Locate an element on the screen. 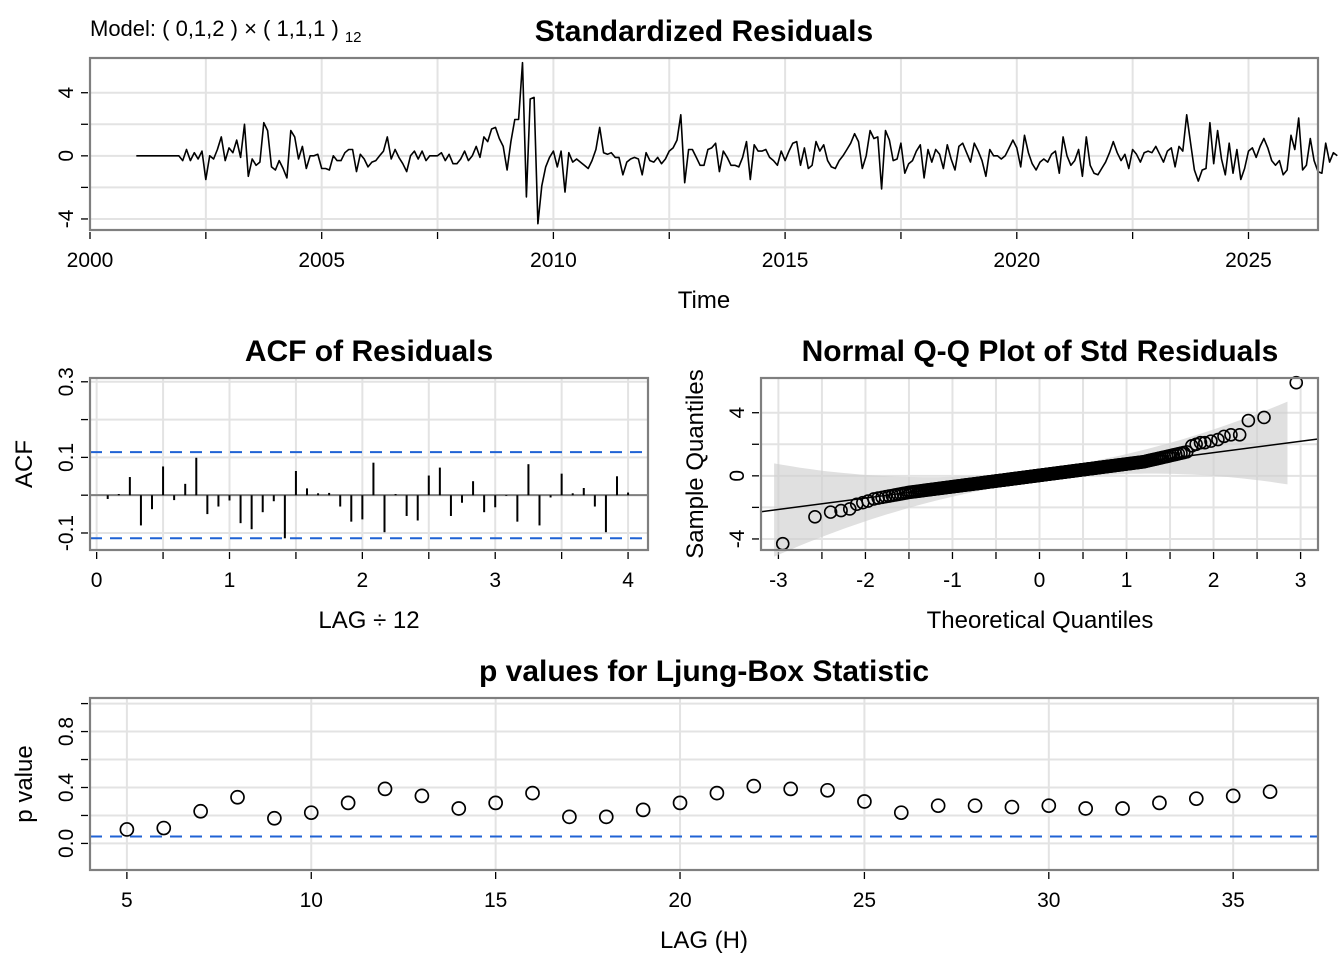  qq-xlabel: Theoretical Quantiles is located at coordinates (1040, 620).